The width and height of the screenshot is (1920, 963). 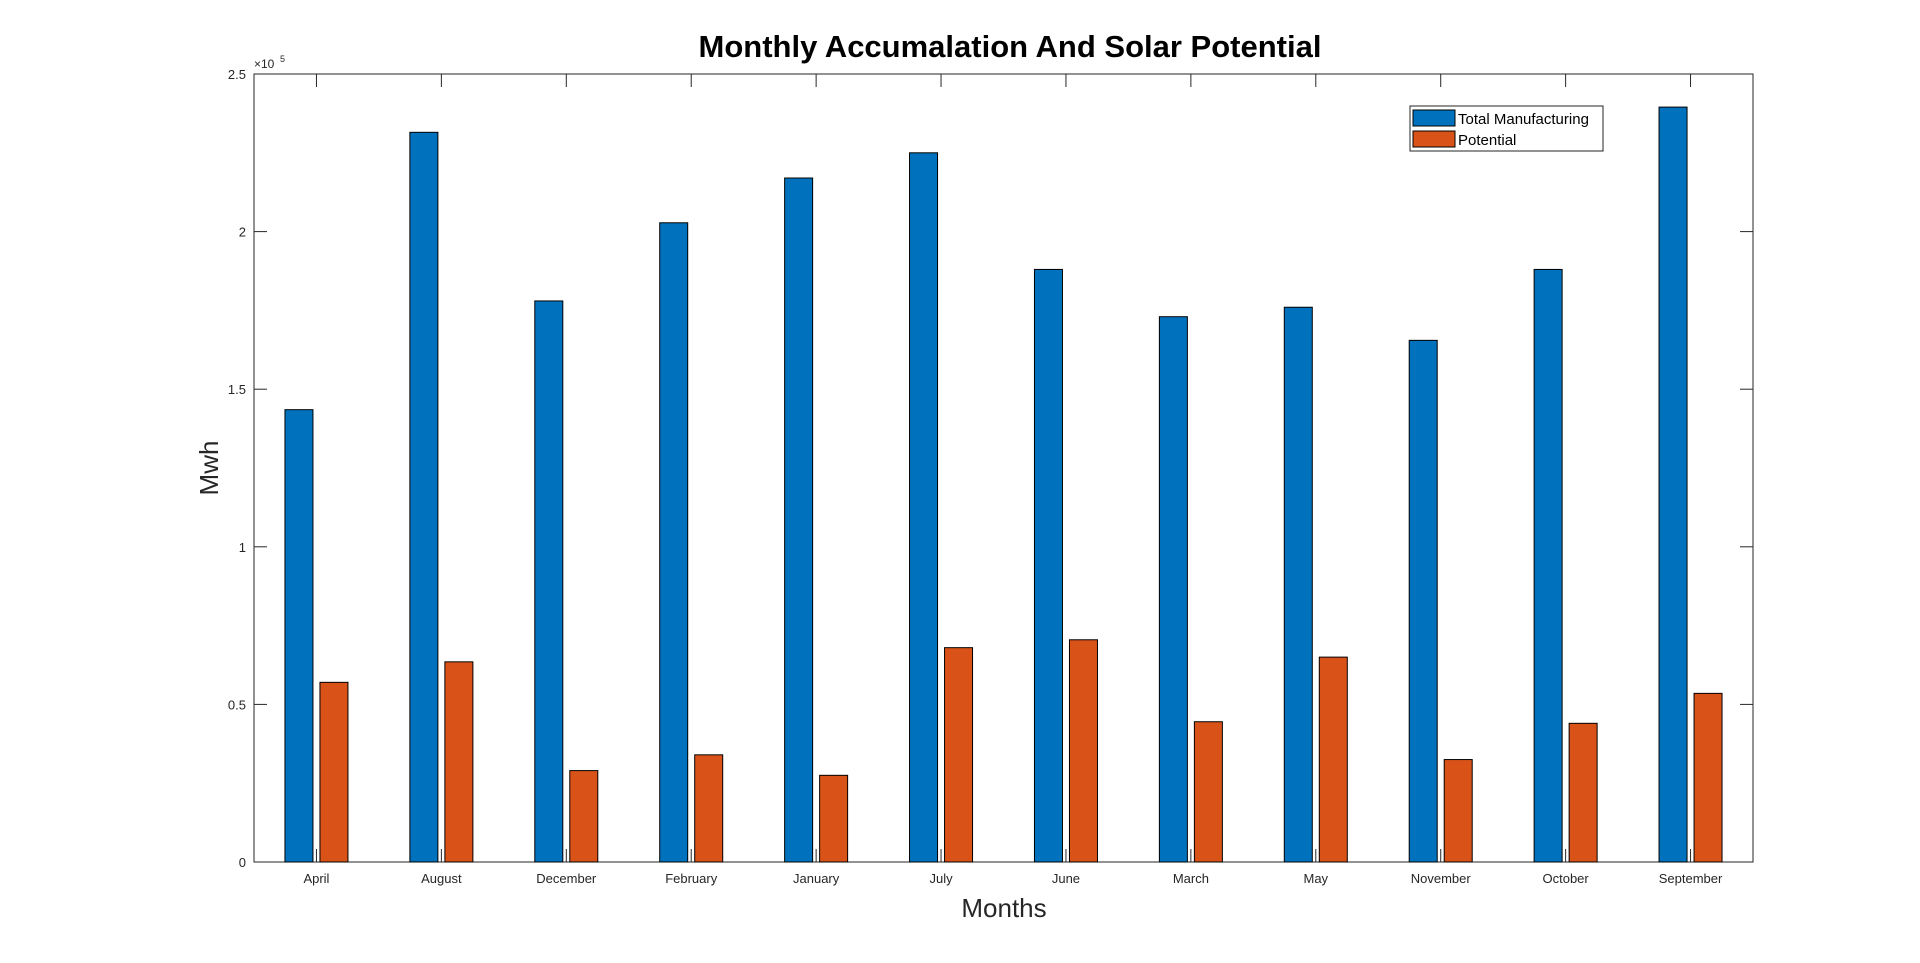 What do you see at coordinates (674, 542) in the screenshot?
I see `bar-total-manufacturing-february` at bounding box center [674, 542].